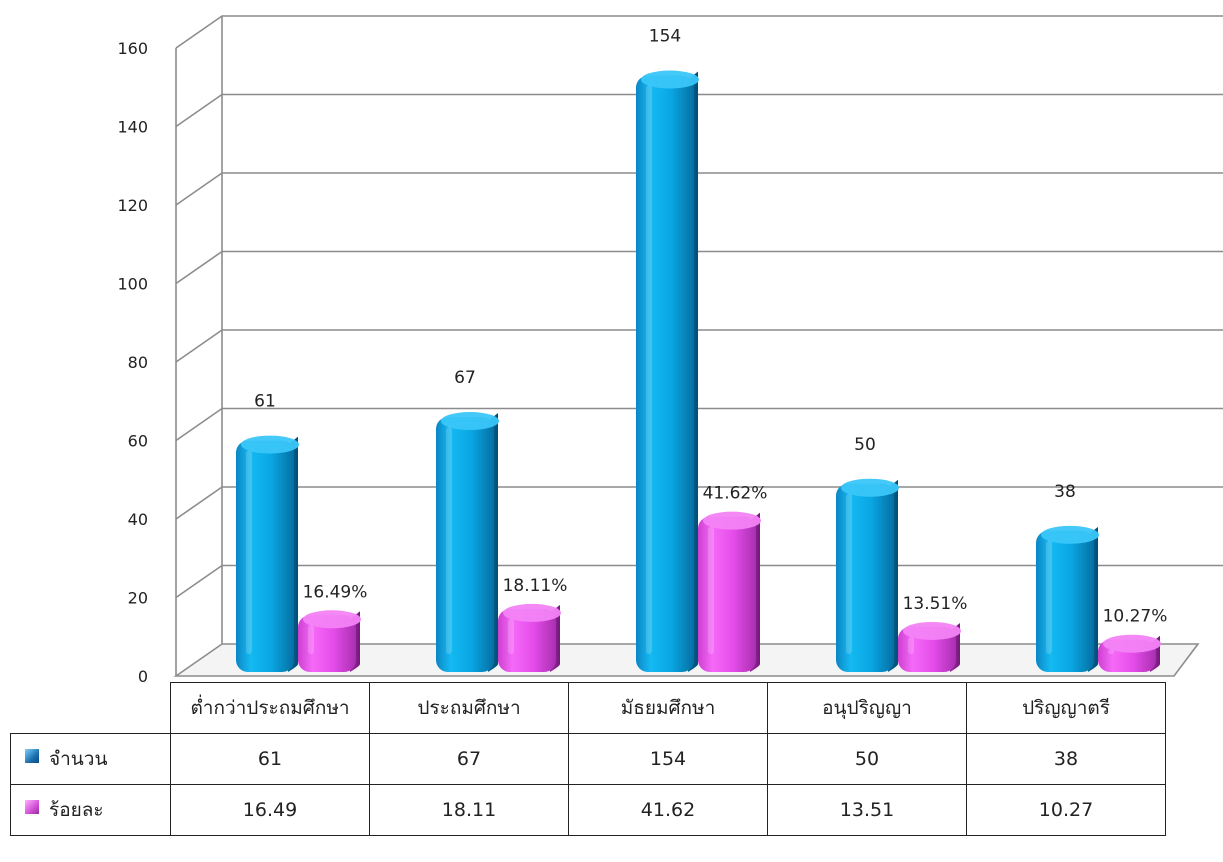 This screenshot has width=1223, height=862. What do you see at coordinates (132, 205) in the screenshot?
I see `y-tick-label: 120` at bounding box center [132, 205].